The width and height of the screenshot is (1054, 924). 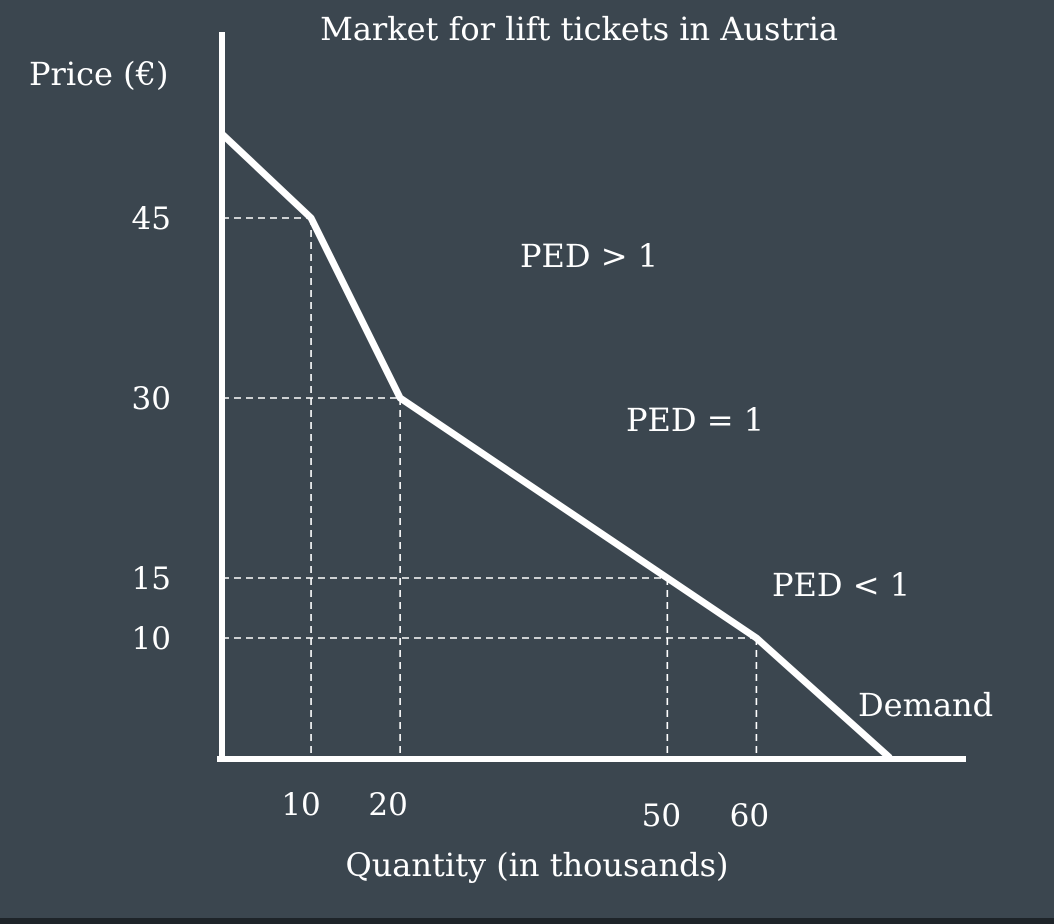 I want to click on series-label-demand: Demand, so click(x=925, y=705).